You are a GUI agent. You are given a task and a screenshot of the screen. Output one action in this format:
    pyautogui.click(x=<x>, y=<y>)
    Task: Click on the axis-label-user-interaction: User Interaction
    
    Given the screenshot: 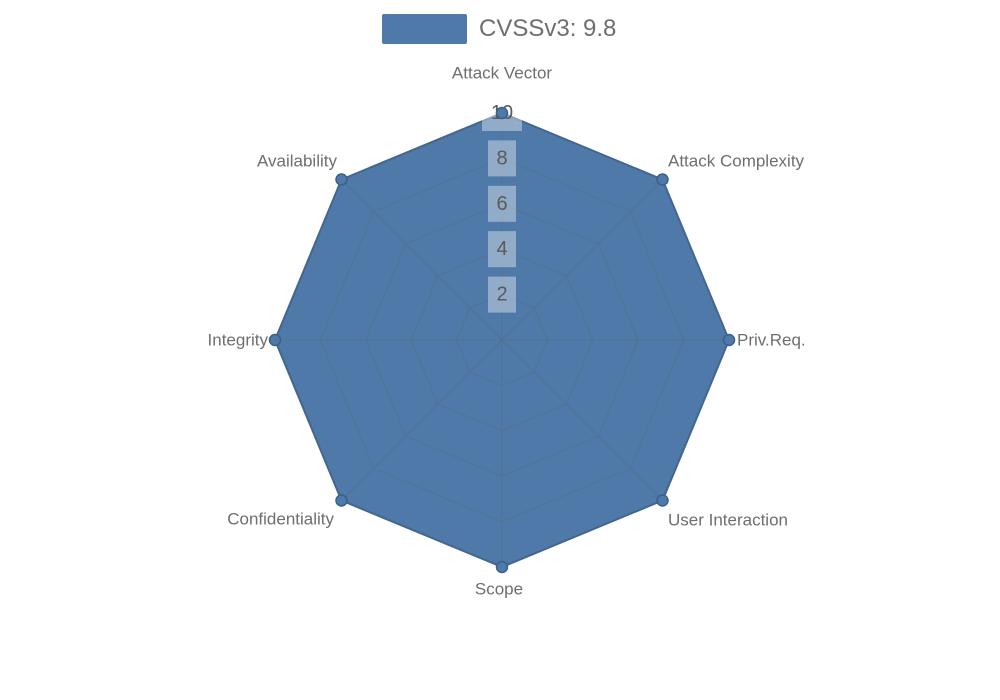 What is the action you would take?
    pyautogui.click(x=728, y=520)
    